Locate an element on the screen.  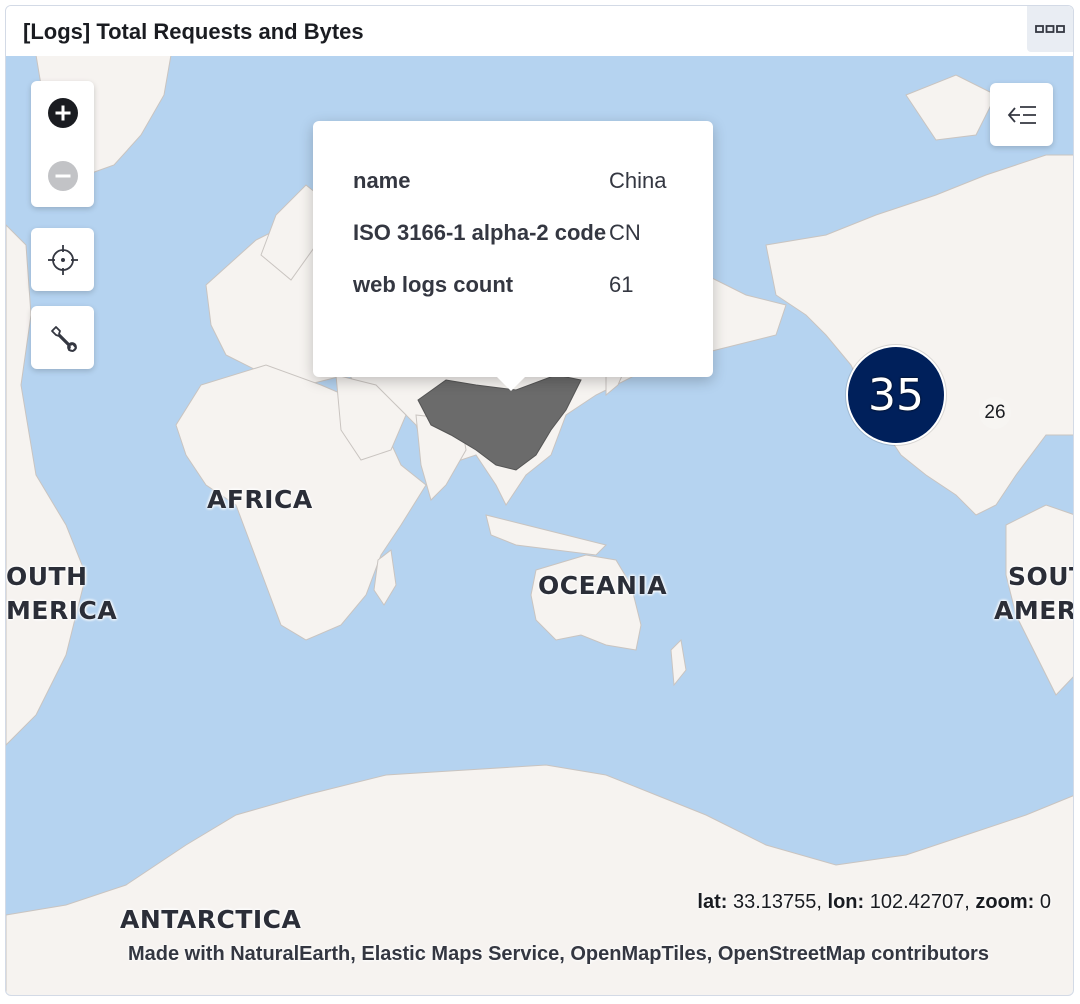
lat-value: 33.13755 is located at coordinates (774, 902).